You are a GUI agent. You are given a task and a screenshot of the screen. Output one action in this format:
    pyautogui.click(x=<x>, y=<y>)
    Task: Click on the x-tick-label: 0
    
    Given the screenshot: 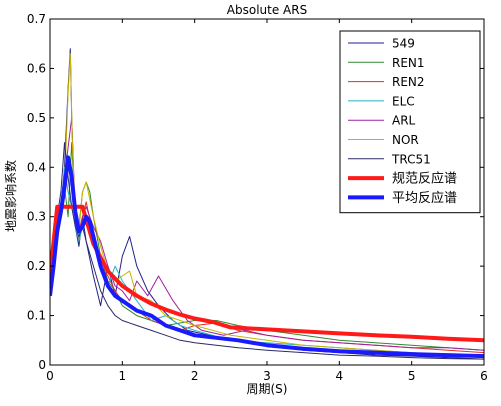 What is the action you would take?
    pyautogui.click(x=50, y=376)
    